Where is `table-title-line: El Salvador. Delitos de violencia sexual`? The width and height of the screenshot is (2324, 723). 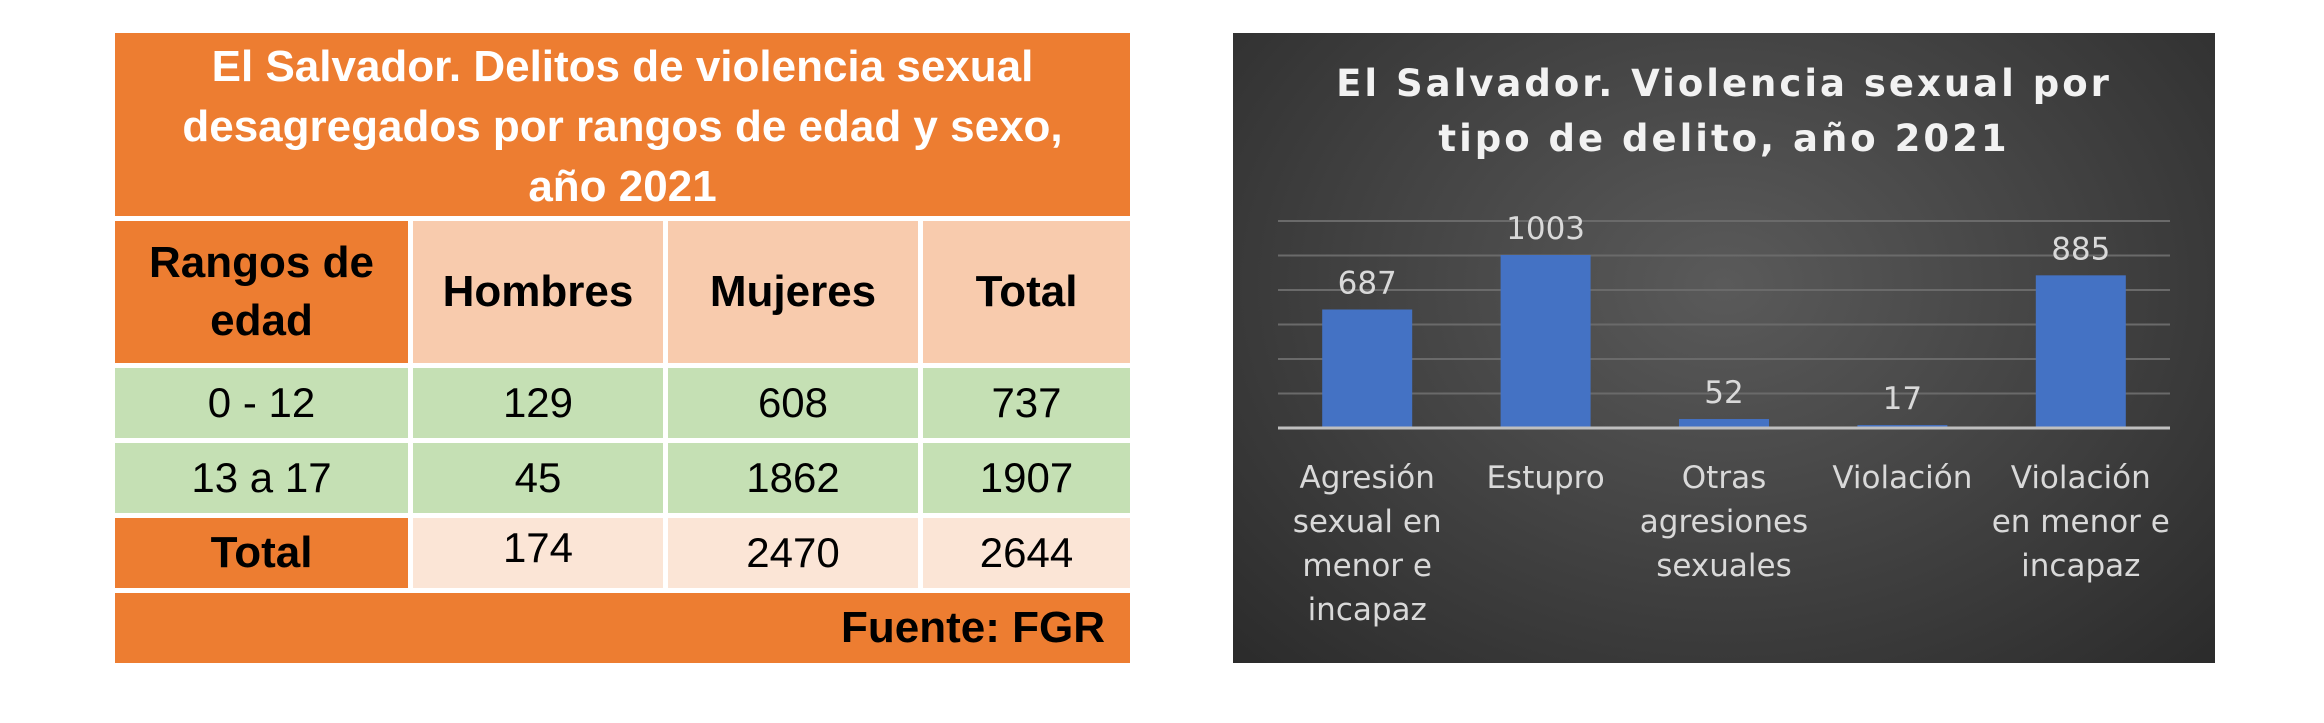
table-title-line: El Salvador. Delitos de violencia sexual is located at coordinates (622, 66).